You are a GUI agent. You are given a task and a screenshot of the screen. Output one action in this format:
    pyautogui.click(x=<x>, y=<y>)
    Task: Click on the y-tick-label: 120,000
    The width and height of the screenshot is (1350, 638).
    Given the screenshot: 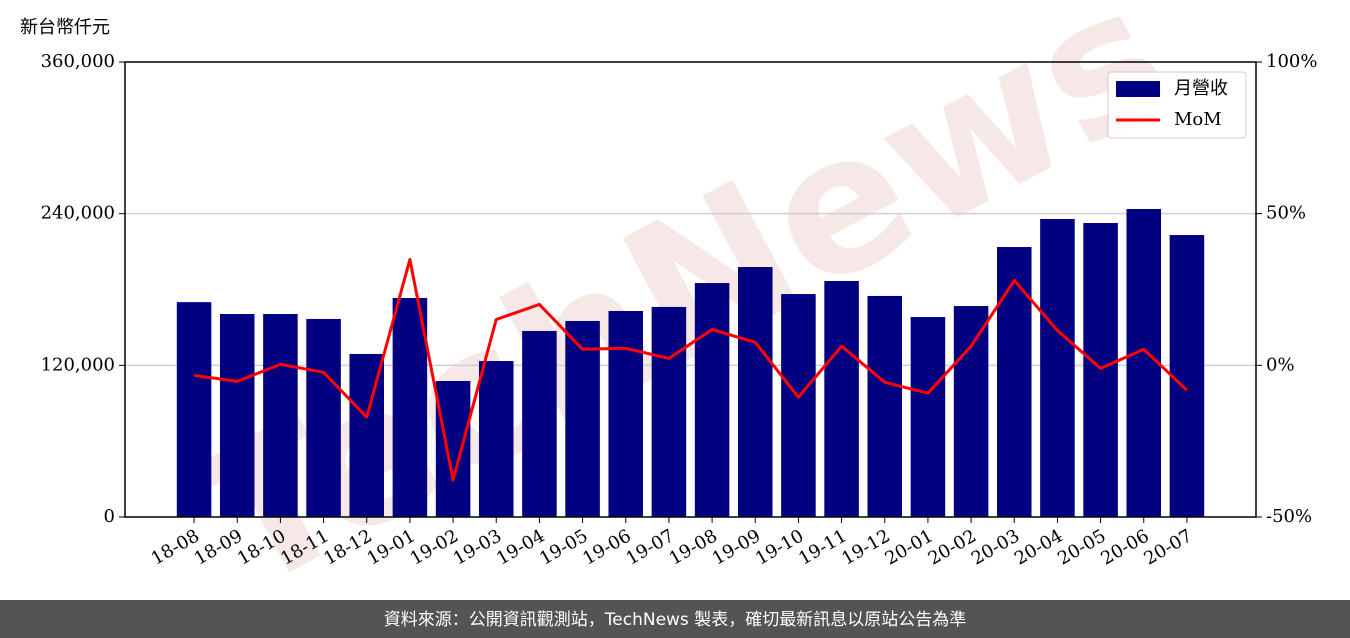 What is the action you would take?
    pyautogui.click(x=78, y=364)
    